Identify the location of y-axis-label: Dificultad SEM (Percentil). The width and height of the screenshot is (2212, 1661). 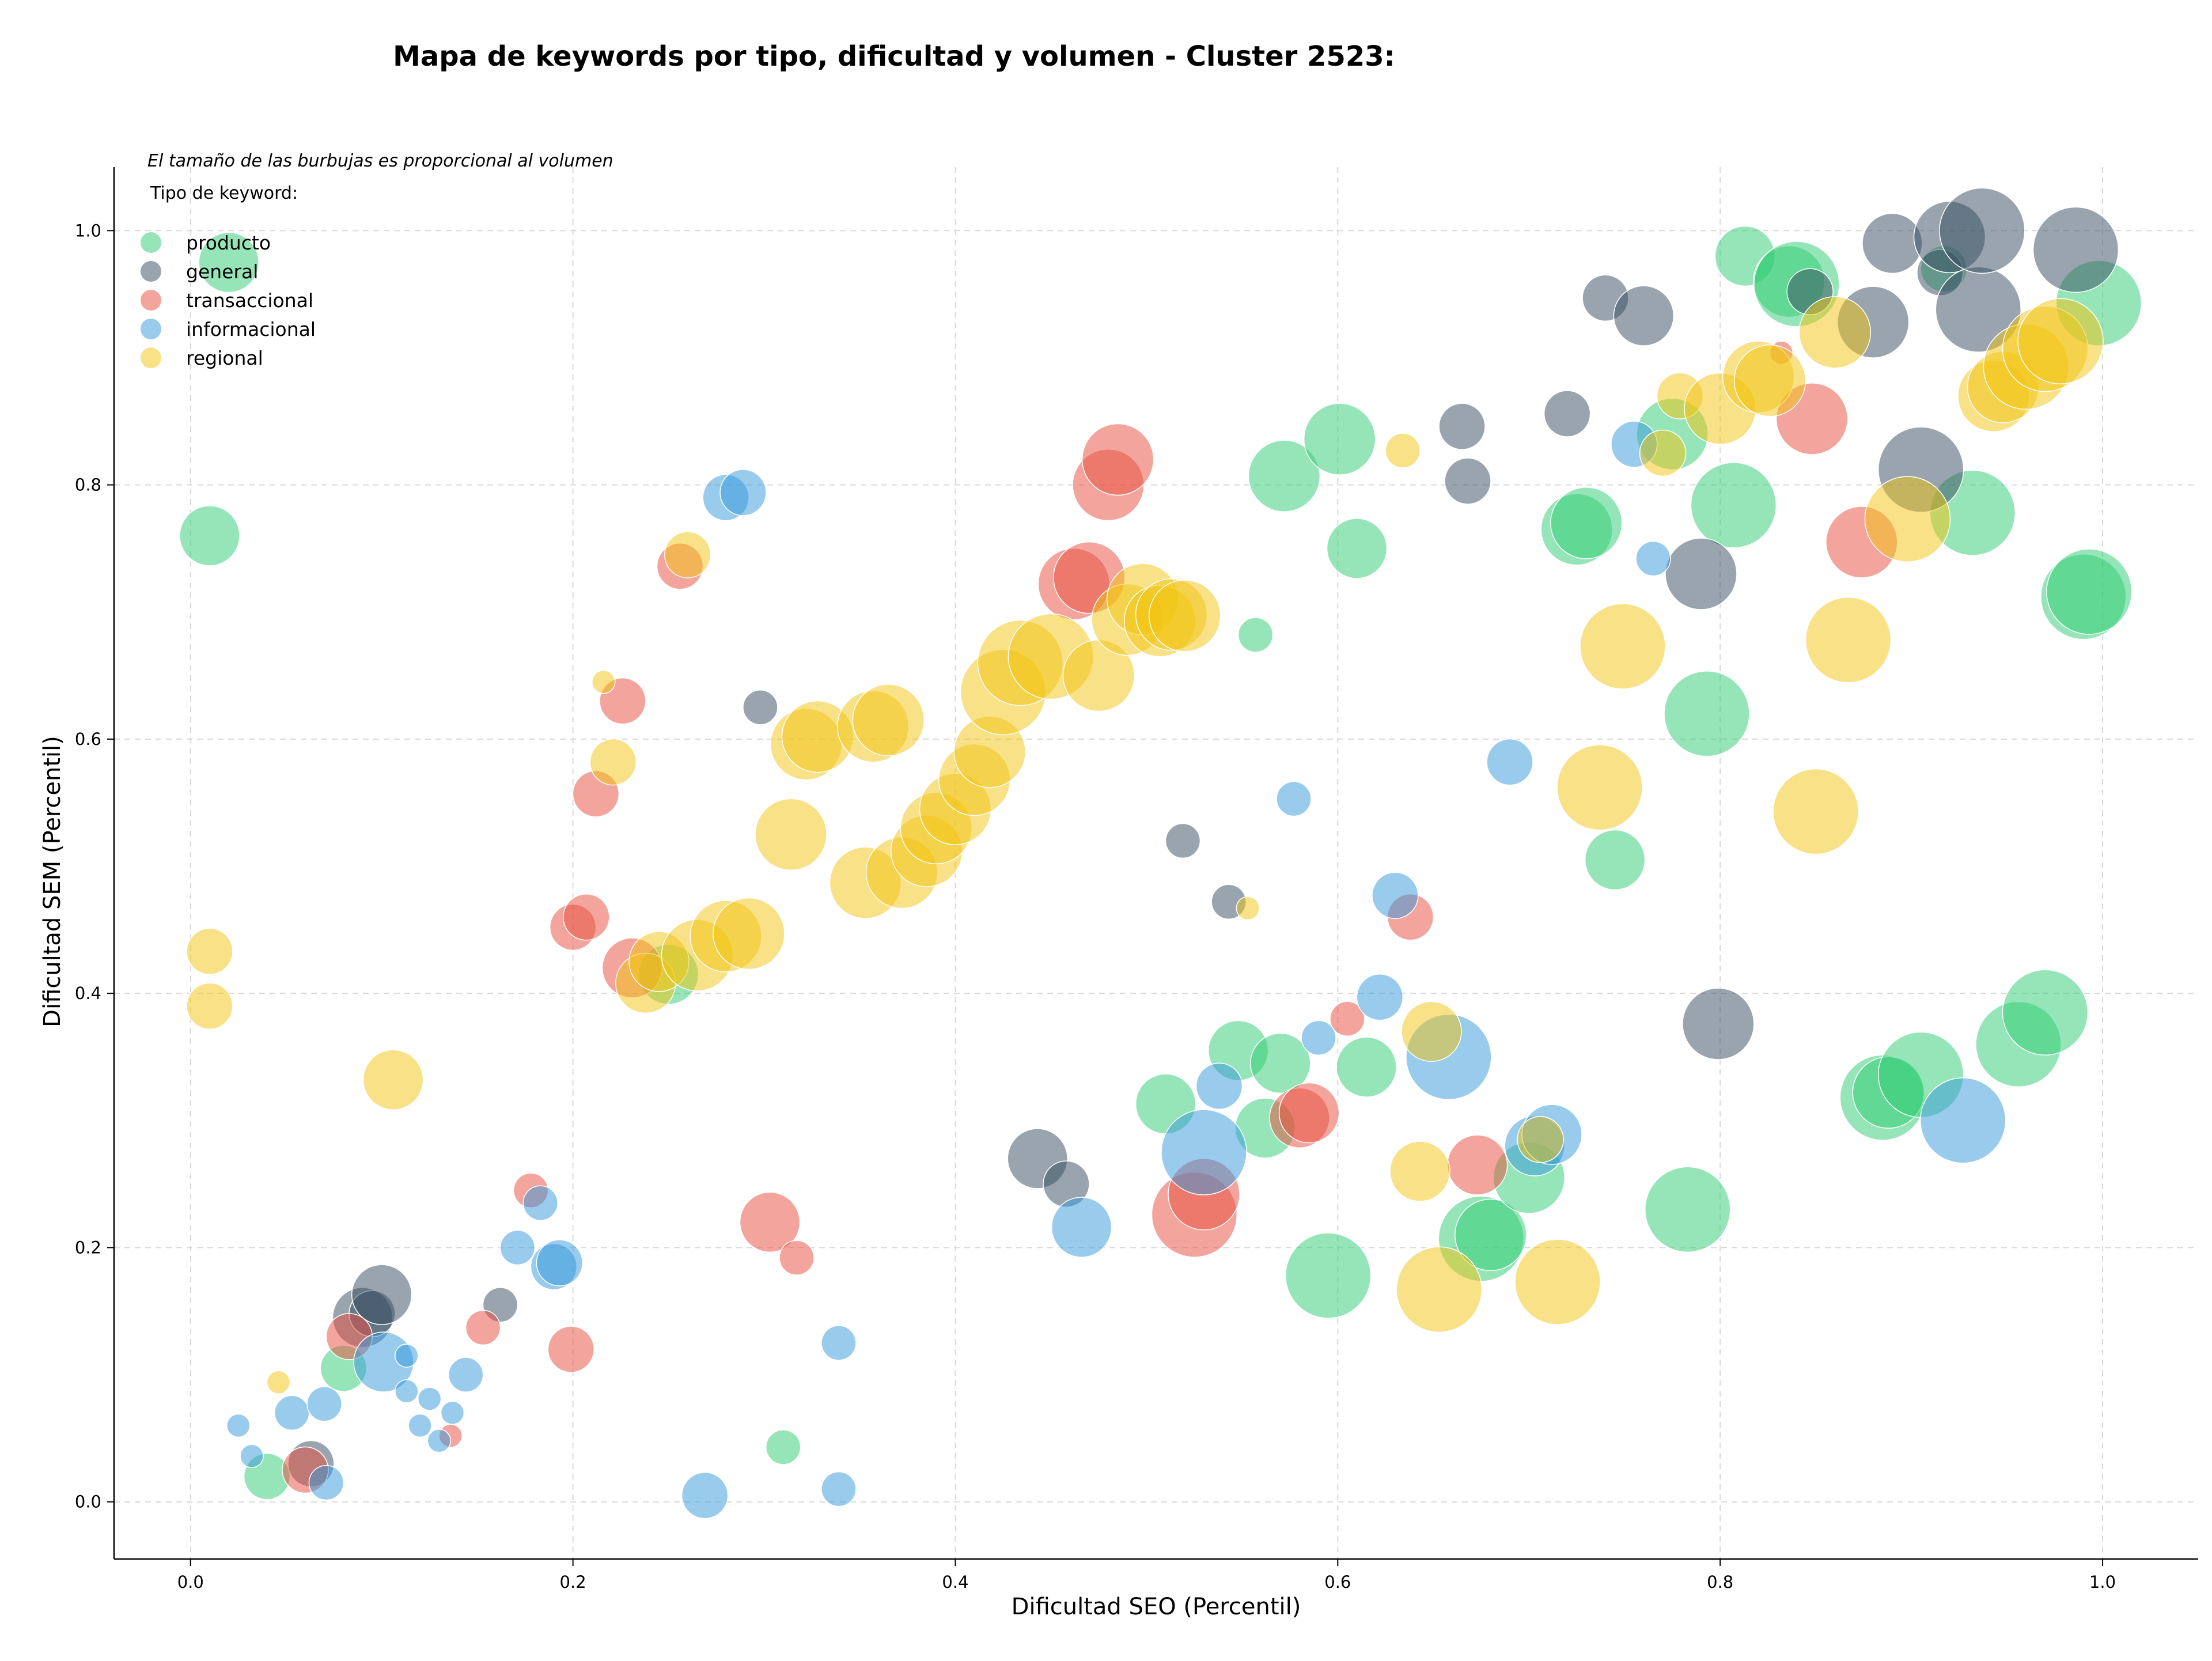
(52, 881).